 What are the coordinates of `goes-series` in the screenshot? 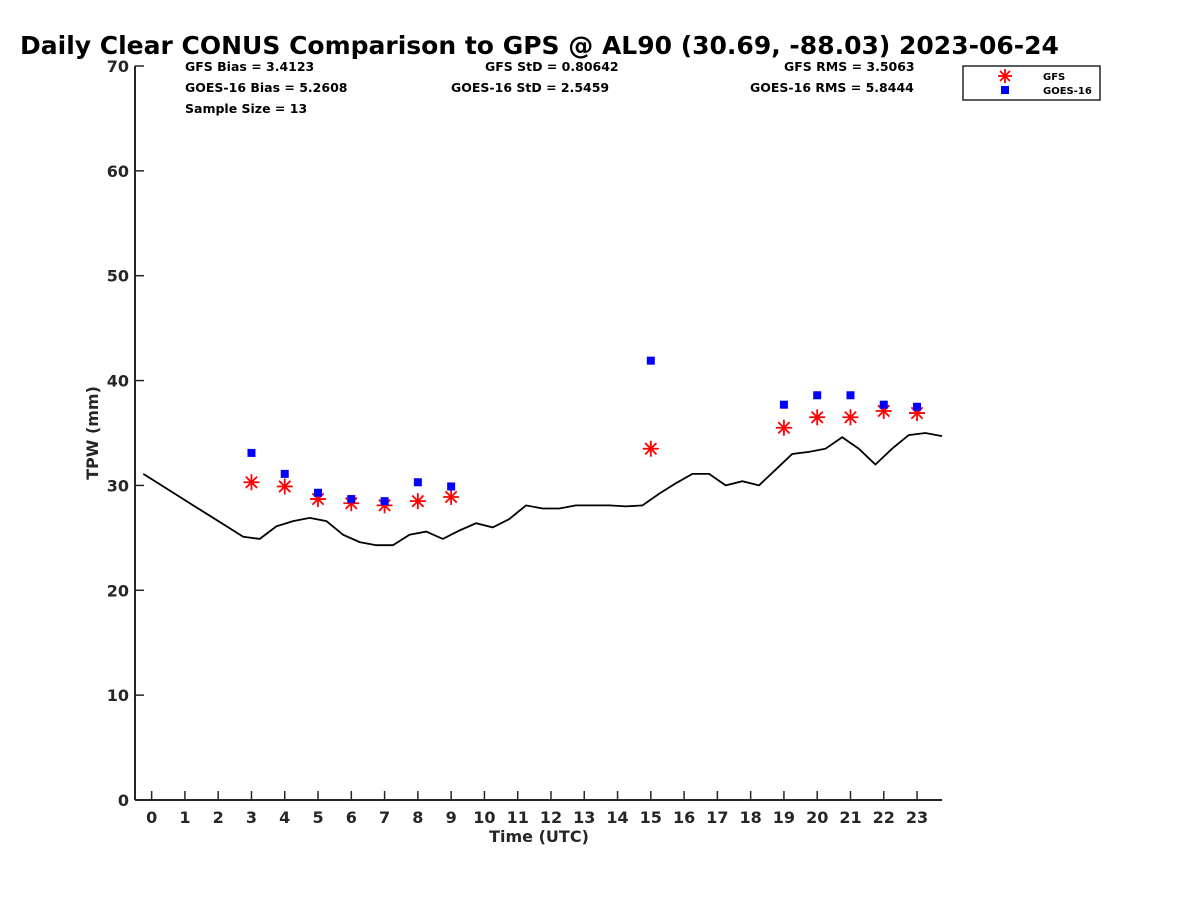 It's located at (584, 431).